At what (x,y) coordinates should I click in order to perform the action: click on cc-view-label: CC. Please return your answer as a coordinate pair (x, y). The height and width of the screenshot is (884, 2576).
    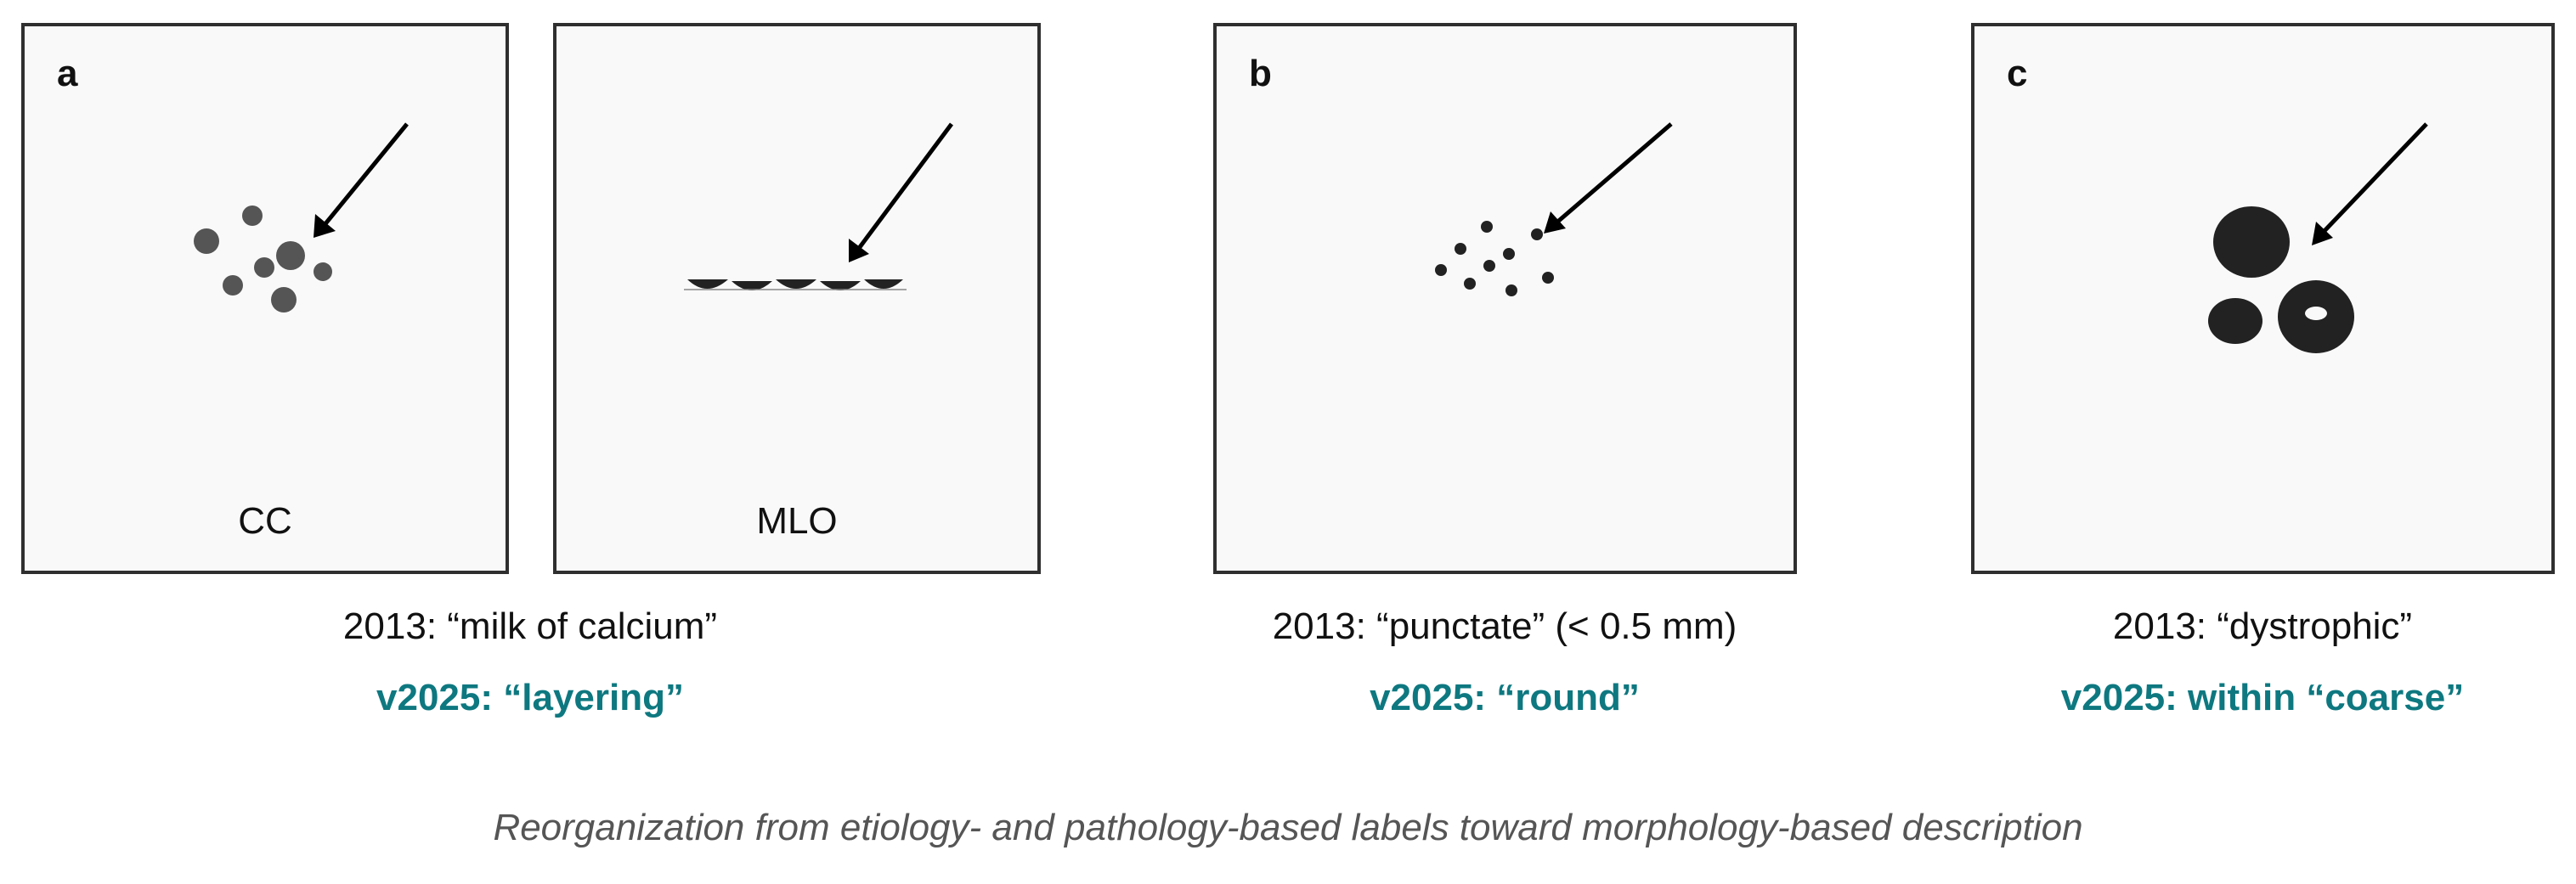
    Looking at the image, I should click on (265, 521).